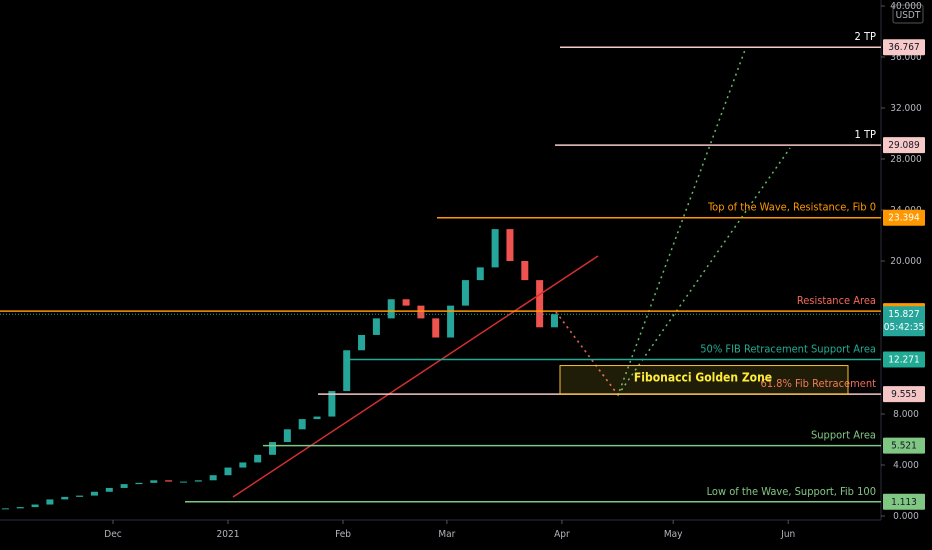 This screenshot has width=932, height=550. What do you see at coordinates (343, 534) in the screenshot?
I see `x-tick-label: Feb` at bounding box center [343, 534].